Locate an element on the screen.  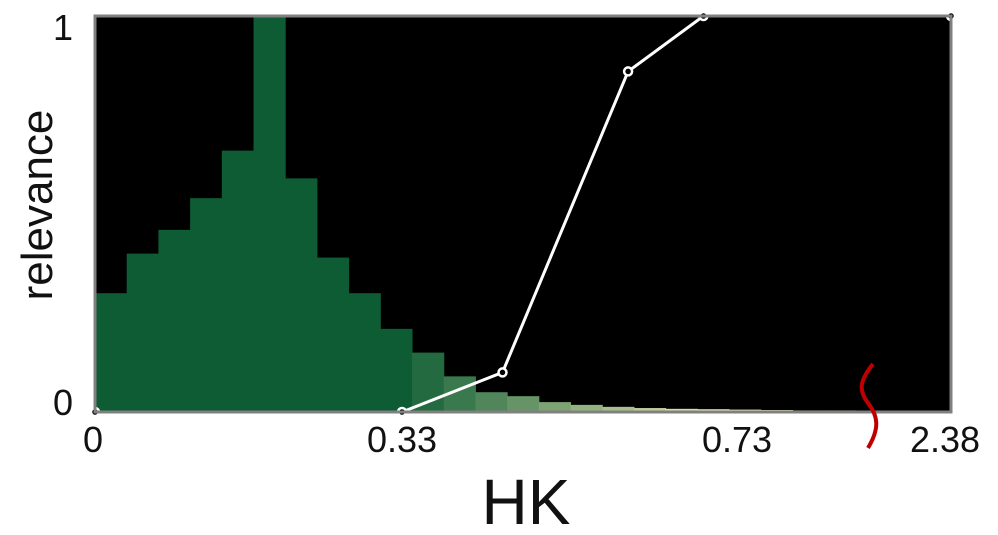
y-tick-label-0: 0 is located at coordinates (63, 402).